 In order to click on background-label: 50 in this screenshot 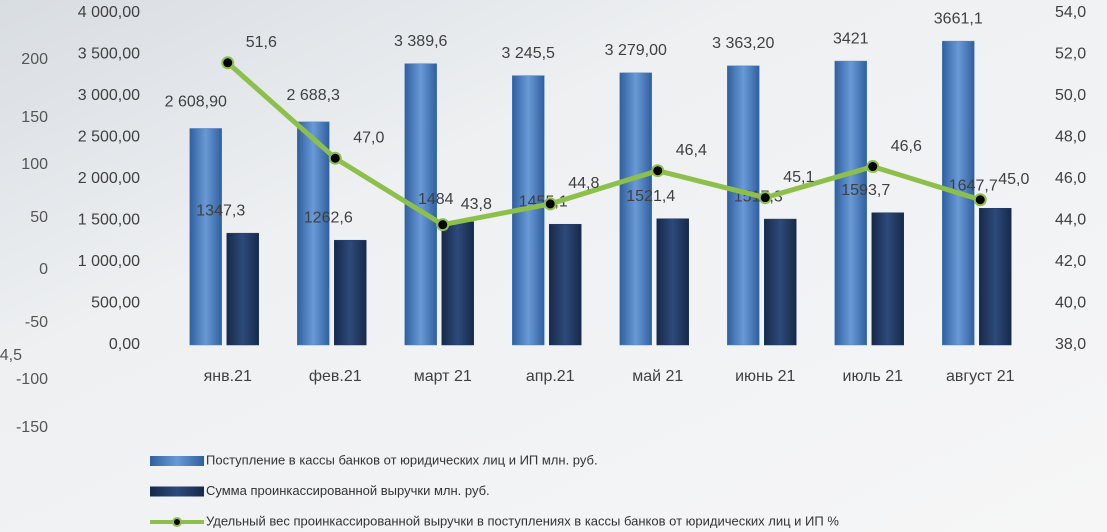, I will do `click(39, 217)`.